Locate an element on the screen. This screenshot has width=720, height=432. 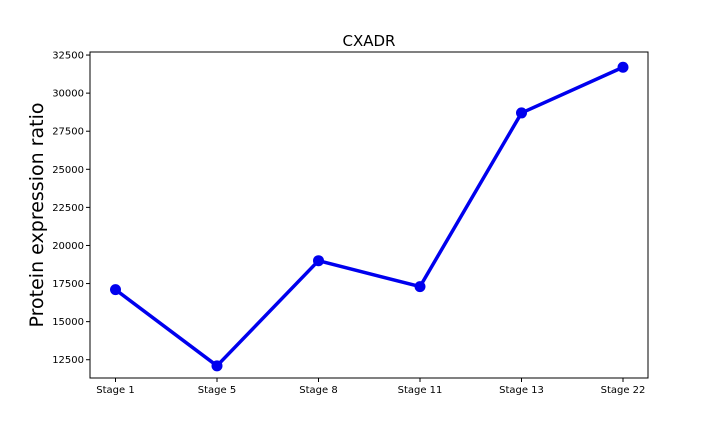
y-tick-label: 25000 is located at coordinates (68, 170).